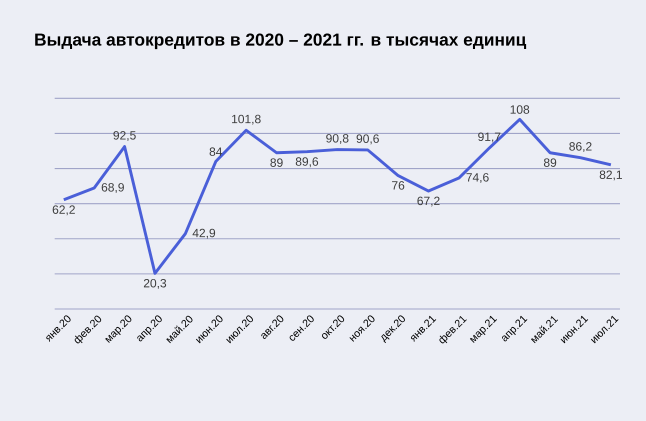  I want to click on data-label: 91,7, so click(489, 137).